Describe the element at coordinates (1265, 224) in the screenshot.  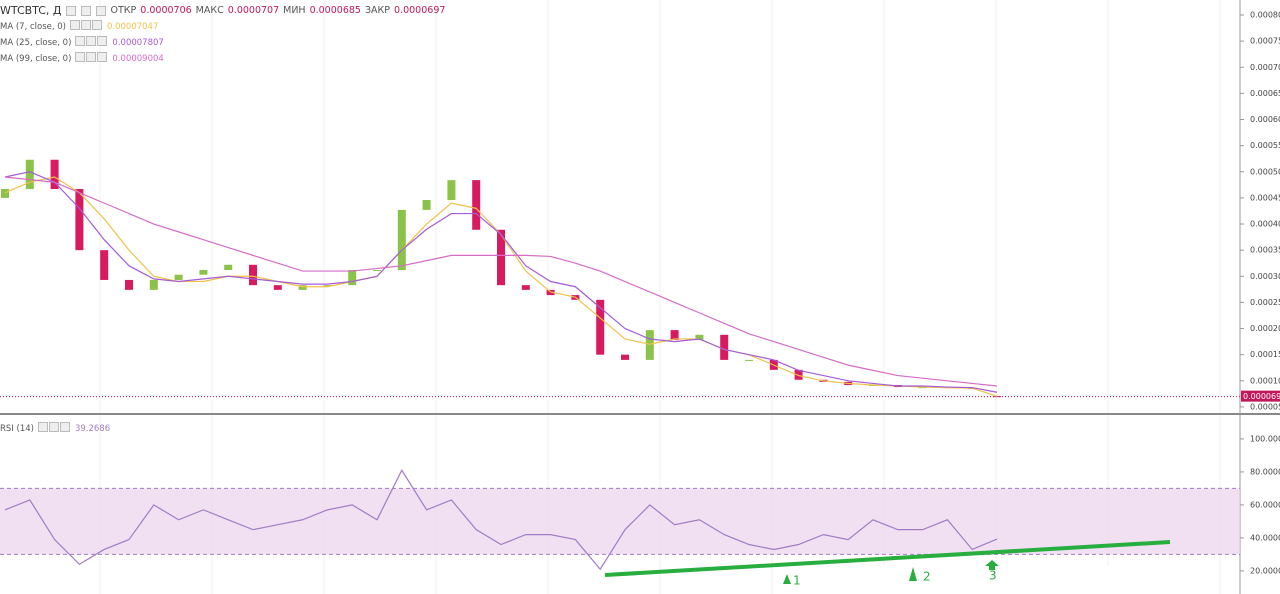
I see `y-tick-label: 0.000400` at that location.